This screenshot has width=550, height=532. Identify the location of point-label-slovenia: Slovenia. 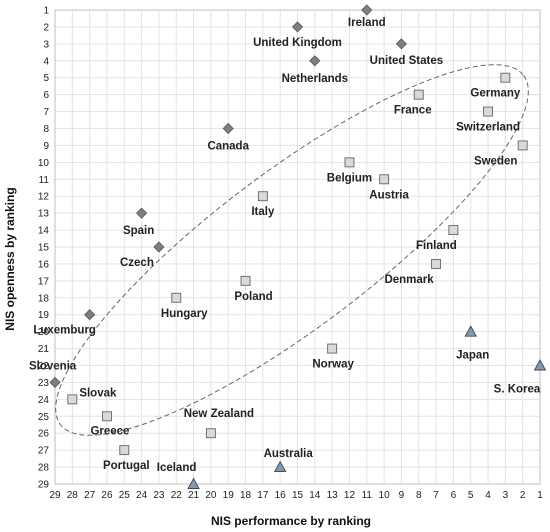
(53, 366).